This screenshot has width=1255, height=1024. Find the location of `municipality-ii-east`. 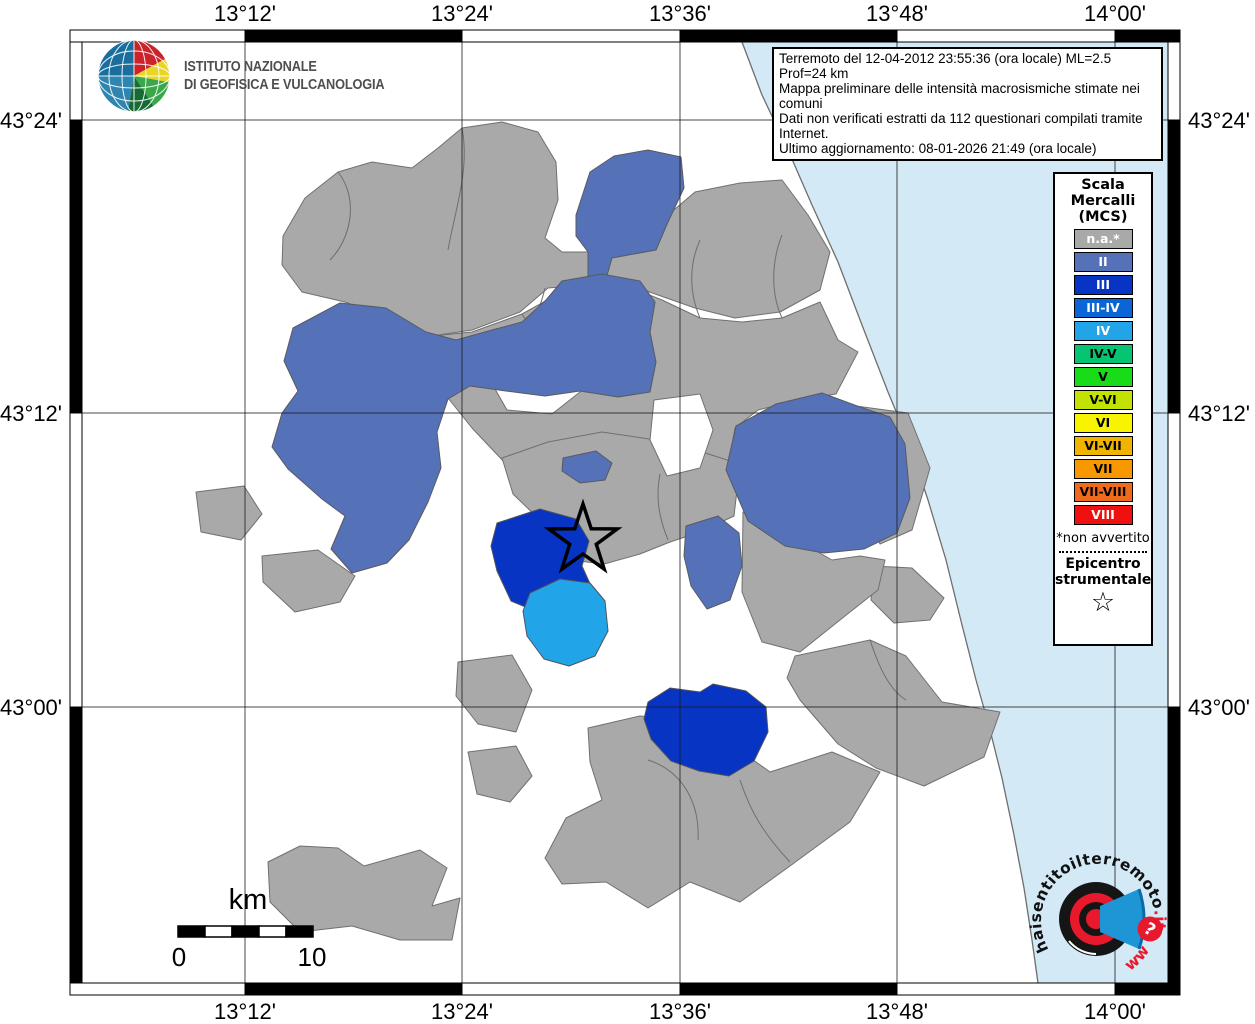

municipality-ii-east is located at coordinates (818, 473).